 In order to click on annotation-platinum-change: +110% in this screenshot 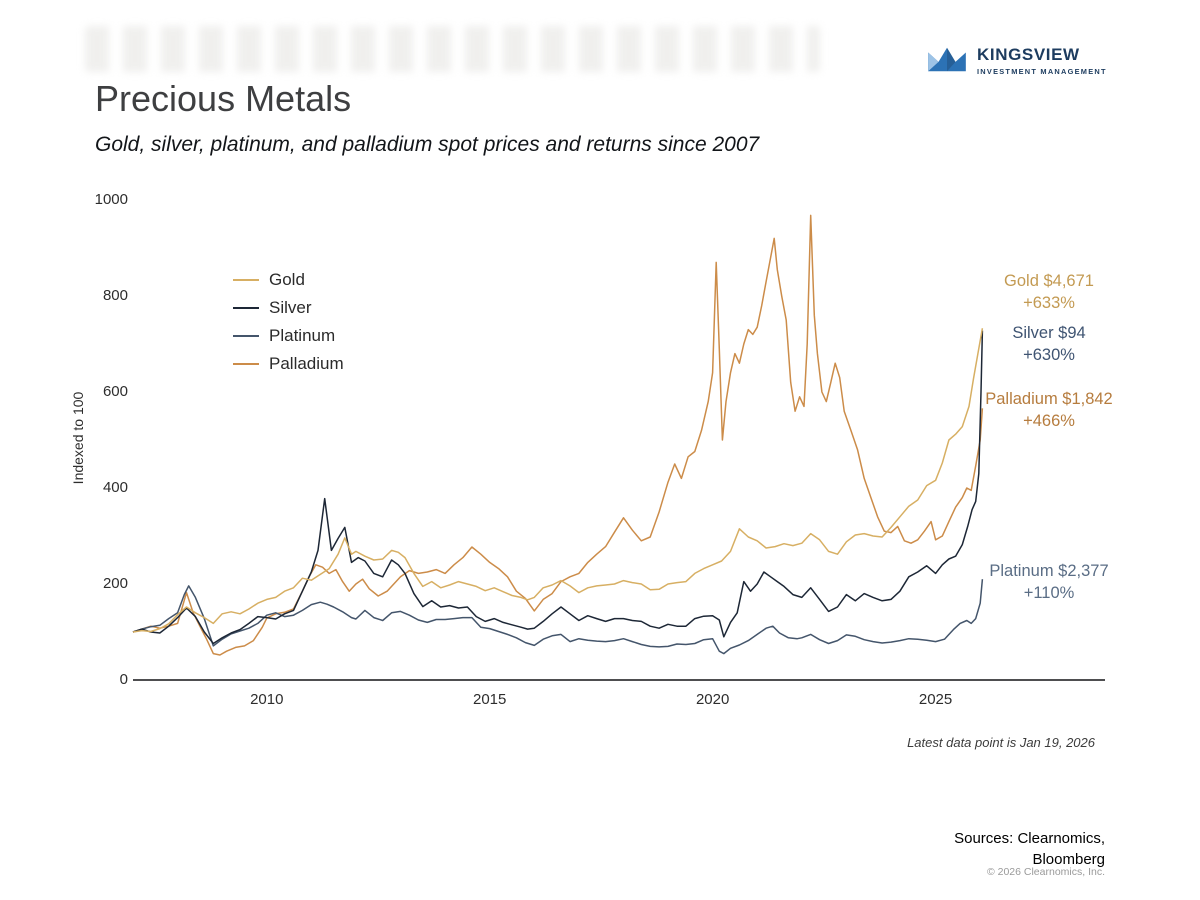, I will do `click(1049, 593)`.